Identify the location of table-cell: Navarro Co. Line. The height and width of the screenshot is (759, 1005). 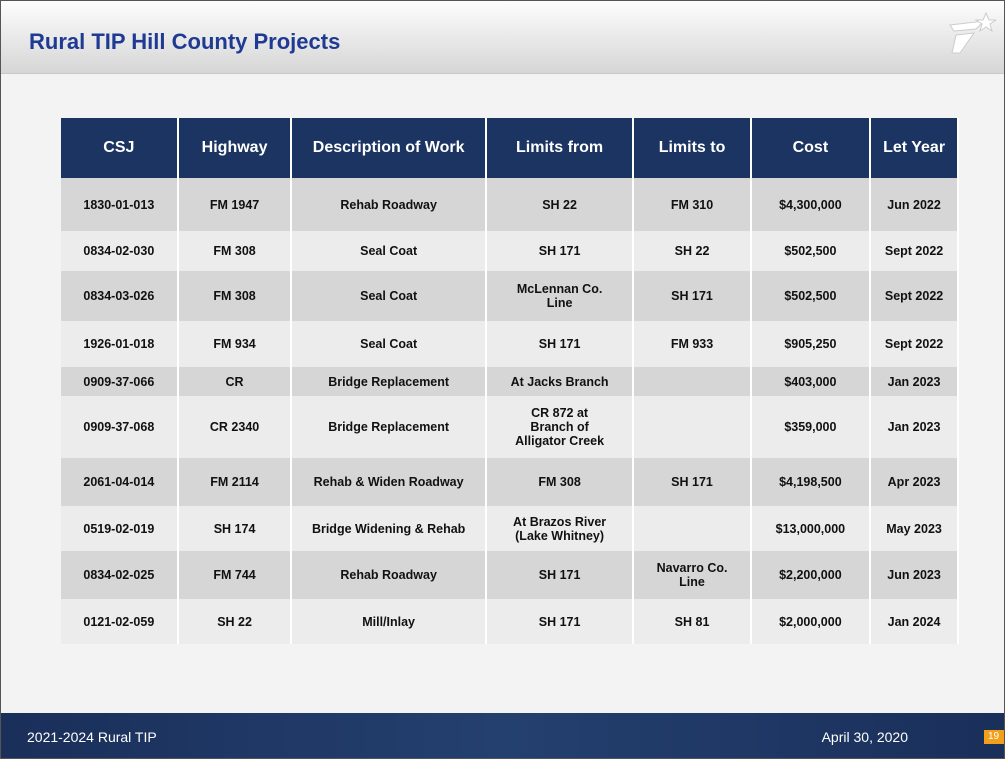
(693, 575).